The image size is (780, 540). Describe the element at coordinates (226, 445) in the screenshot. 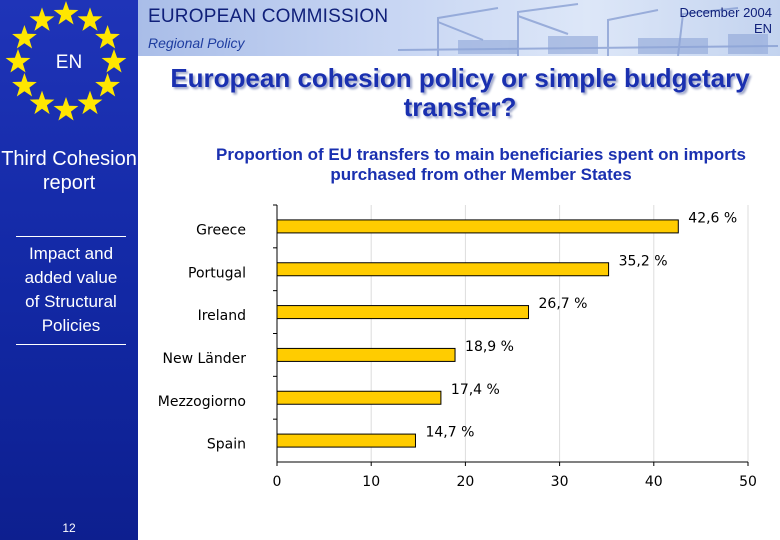

I see `category-label: Spain` at that location.